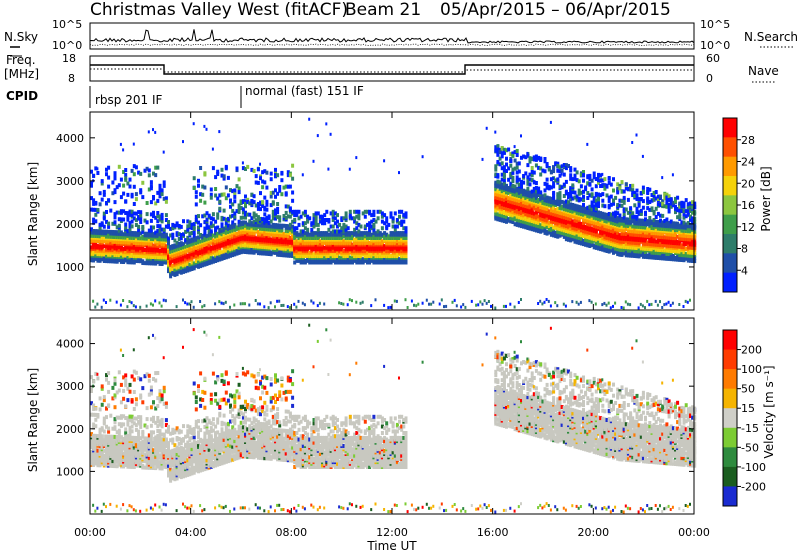 This screenshot has width=800, height=554. Describe the element at coordinates (271, 193) in the screenshot. I see `power-cell-1910` at that location.